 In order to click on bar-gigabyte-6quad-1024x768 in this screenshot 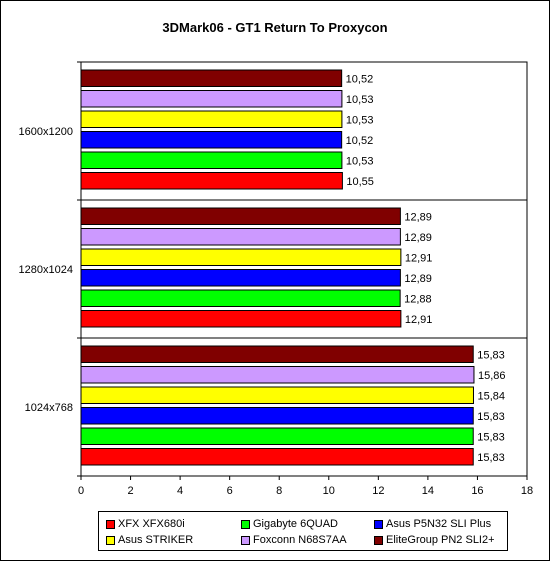, I will do `click(277, 436)`.